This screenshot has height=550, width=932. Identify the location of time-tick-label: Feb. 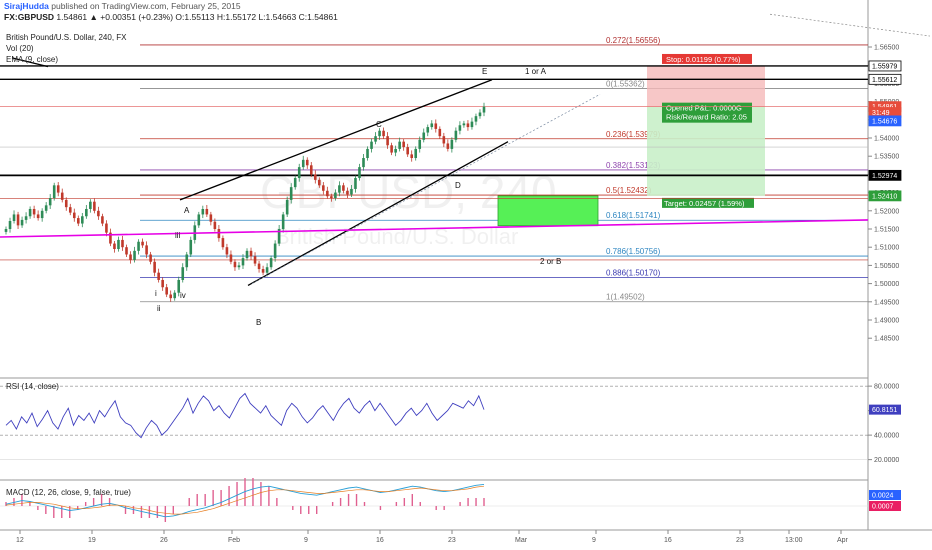
(234, 540).